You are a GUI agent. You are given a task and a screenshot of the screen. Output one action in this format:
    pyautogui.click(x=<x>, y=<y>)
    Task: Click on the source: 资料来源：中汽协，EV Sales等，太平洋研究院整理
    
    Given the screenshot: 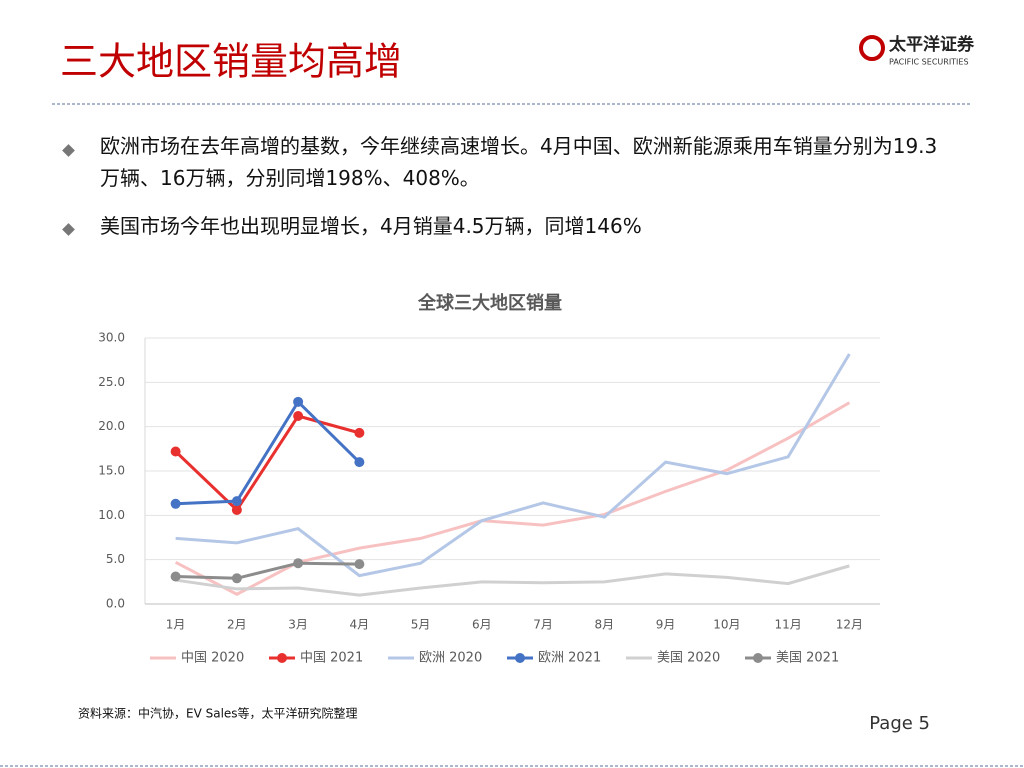 What is the action you would take?
    pyautogui.click(x=218, y=713)
    